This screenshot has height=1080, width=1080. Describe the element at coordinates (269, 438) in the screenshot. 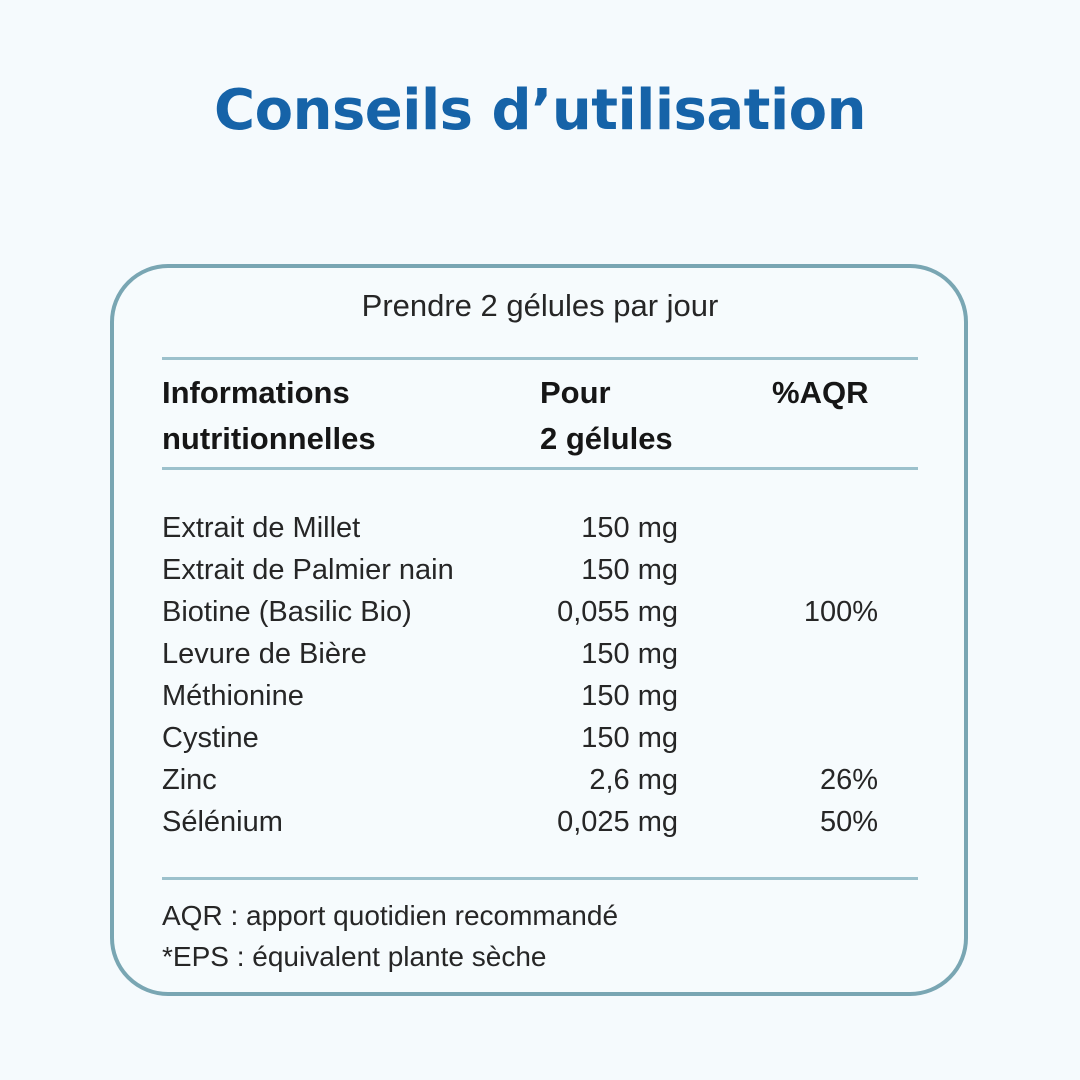

I see `header-informations-line2: nutritionnelles` at that location.